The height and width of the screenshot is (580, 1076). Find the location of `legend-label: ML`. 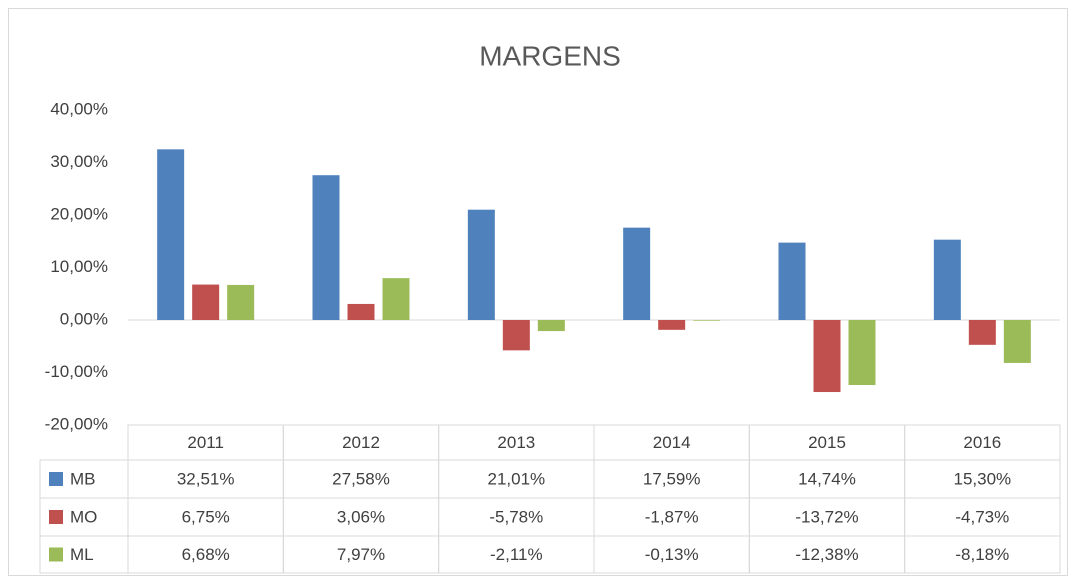

legend-label: ML is located at coordinates (82, 554).